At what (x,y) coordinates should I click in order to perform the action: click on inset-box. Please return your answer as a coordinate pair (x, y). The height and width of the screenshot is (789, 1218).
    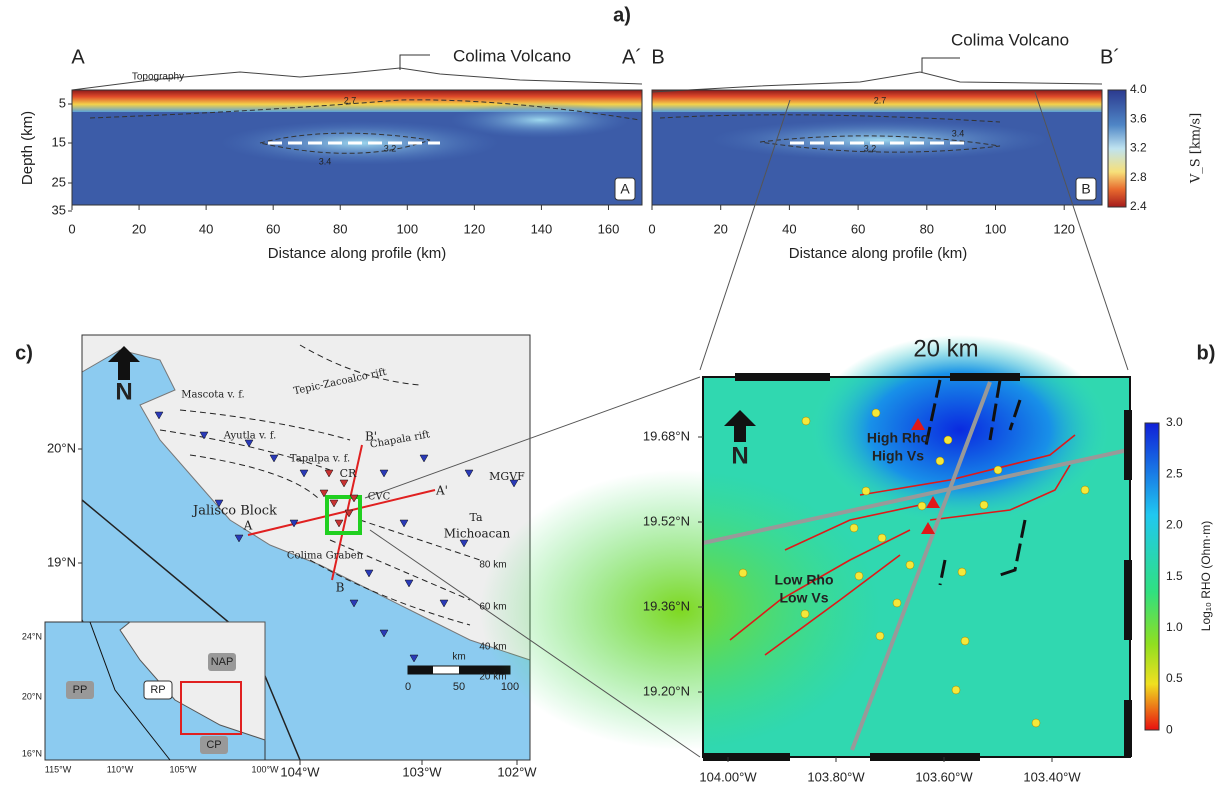
    Looking at the image, I should click on (211, 708).